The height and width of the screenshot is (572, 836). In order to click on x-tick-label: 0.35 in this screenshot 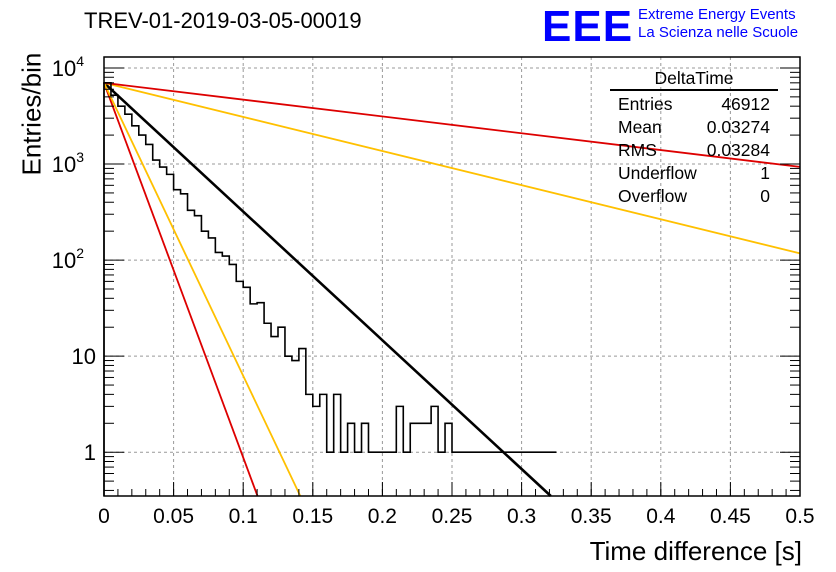, I will do `click(591, 516)`.